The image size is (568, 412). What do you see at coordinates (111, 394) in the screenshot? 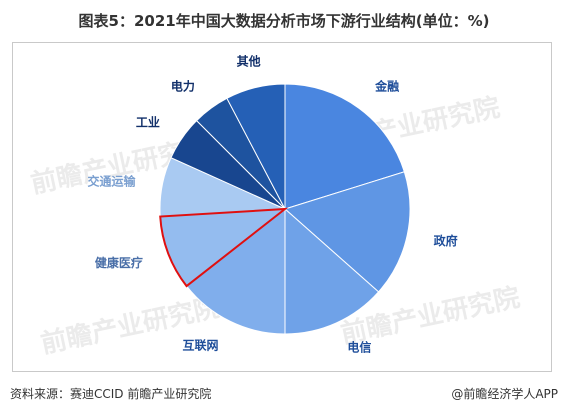
I see `source-note: 资料来源：赛迪CCID 前瞻产业研究院` at bounding box center [111, 394].